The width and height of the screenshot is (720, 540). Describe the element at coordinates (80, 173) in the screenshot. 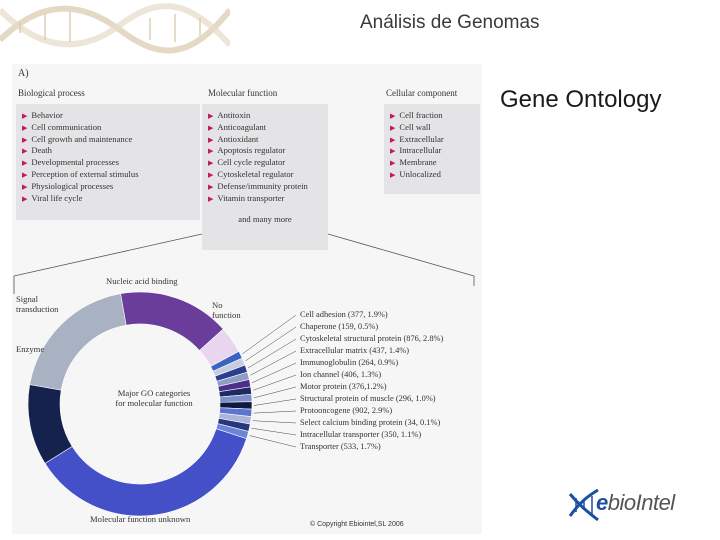

I see `list-item: ▶ Perception of external stimulus` at that location.